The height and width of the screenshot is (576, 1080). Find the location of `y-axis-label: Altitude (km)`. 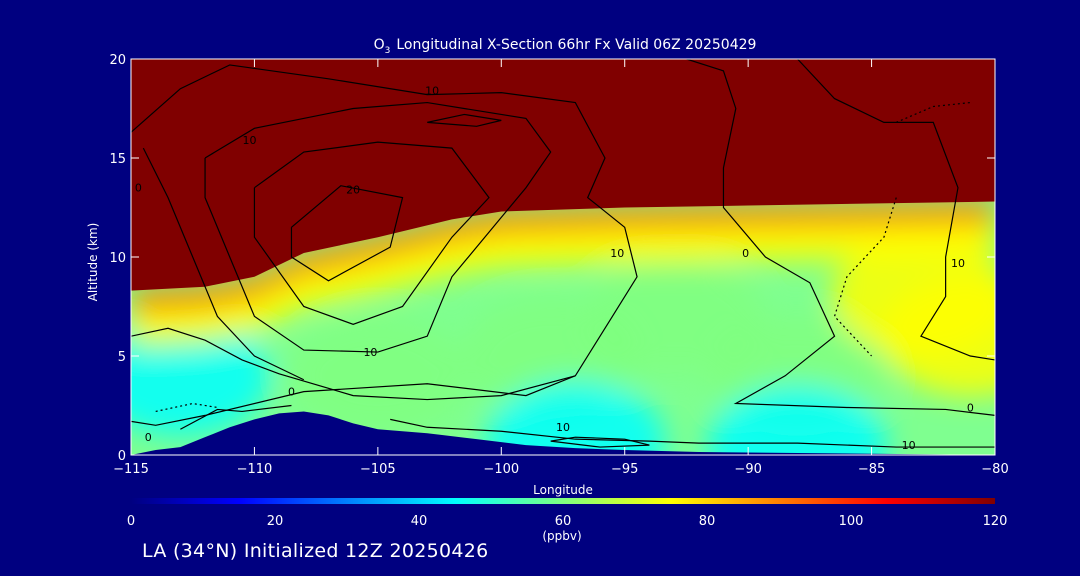

y-axis-label: Altitude (km) is located at coordinates (93, 262).